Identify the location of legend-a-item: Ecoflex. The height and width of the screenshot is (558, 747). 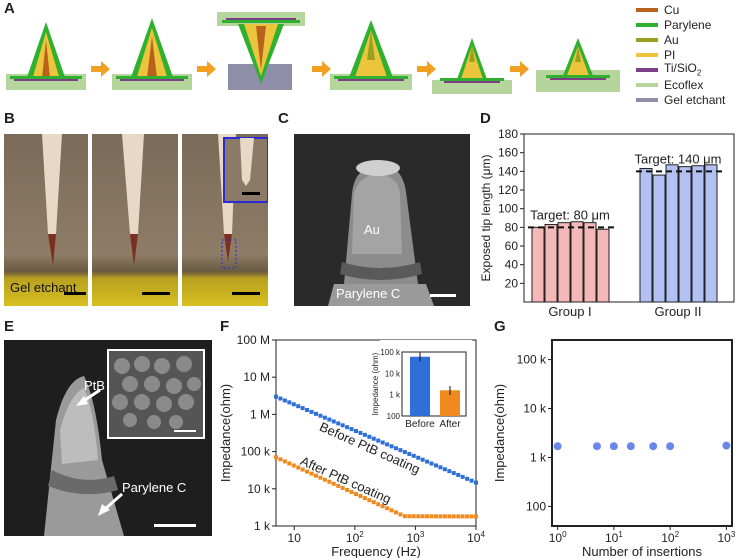
(691, 84).